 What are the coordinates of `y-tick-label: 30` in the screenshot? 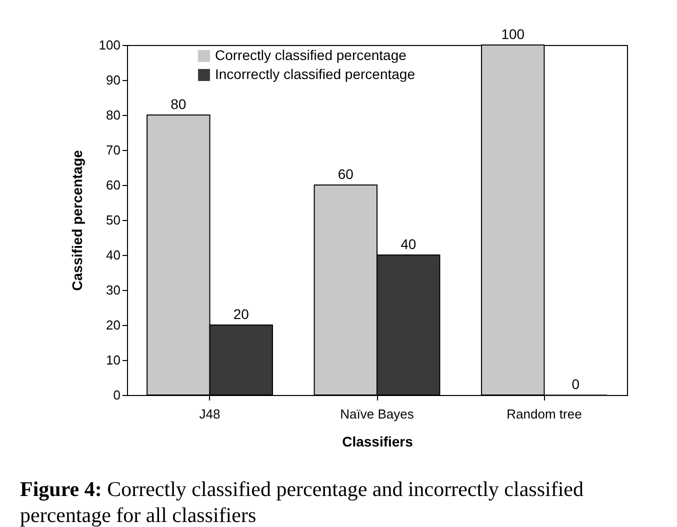 It's located at (113, 290).